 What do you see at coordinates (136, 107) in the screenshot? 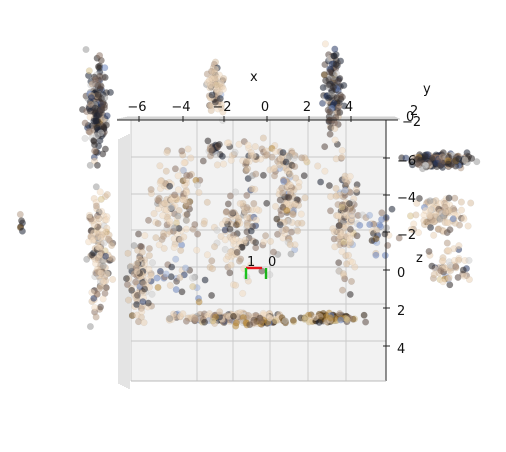
I see `x-tick-label: −6` at bounding box center [136, 107].